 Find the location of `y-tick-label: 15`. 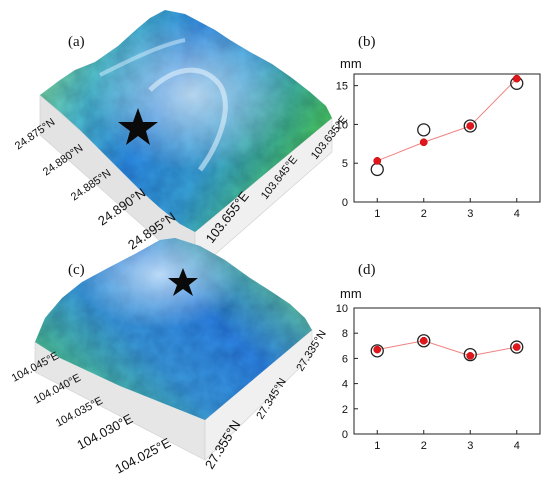

y-tick-label: 15 is located at coordinates (342, 87).